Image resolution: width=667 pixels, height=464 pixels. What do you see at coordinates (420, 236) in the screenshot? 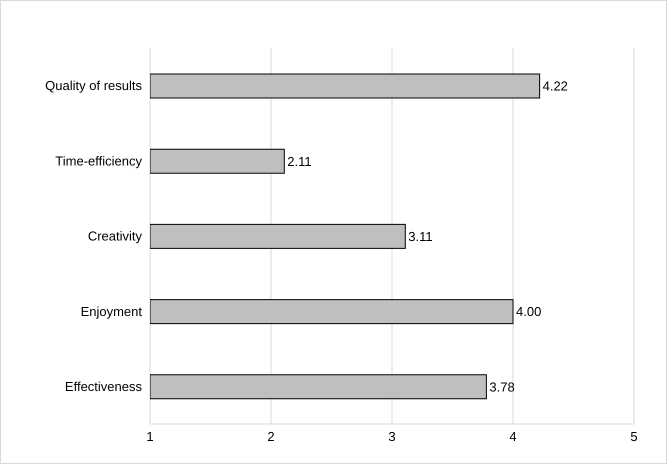
I see `data-label: 3.11` at bounding box center [420, 236].